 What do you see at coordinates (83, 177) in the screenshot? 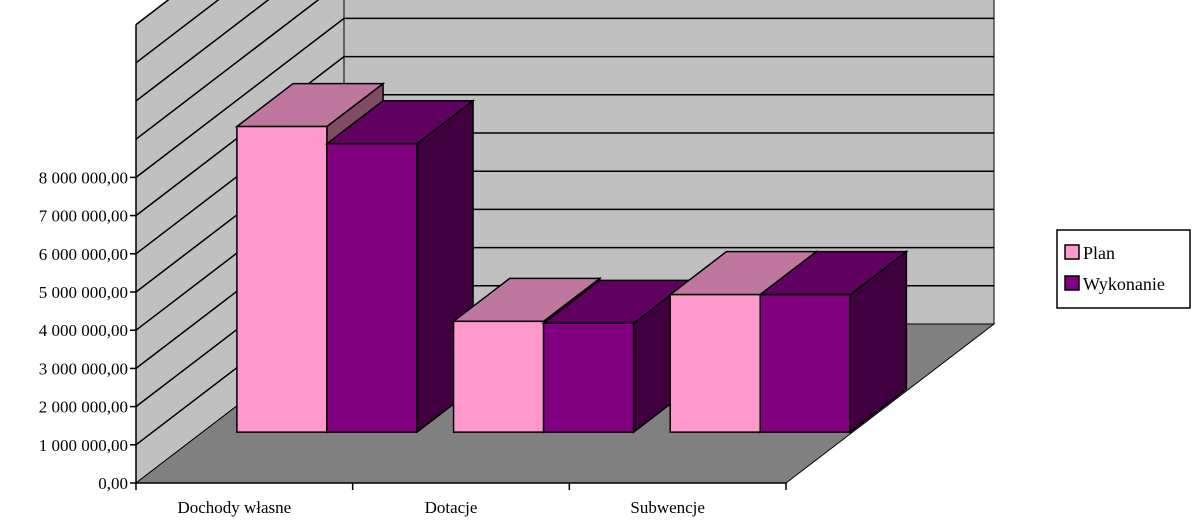
I see `y-tick-label: 8 000 000,00` at bounding box center [83, 177].